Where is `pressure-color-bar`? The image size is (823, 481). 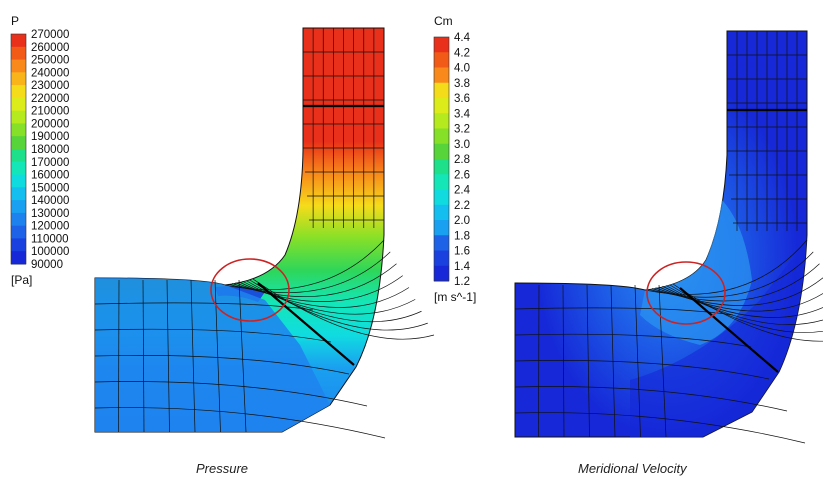 pressure-color-bar is located at coordinates (18, 149).